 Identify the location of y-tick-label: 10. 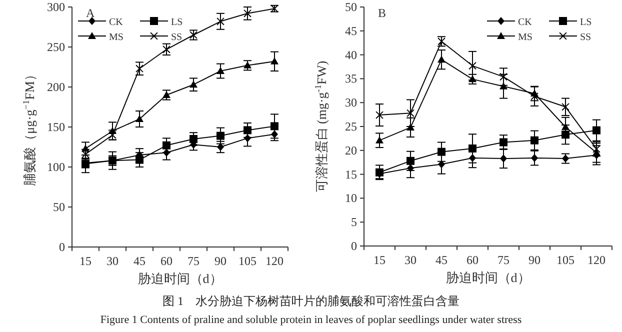
(351, 198).